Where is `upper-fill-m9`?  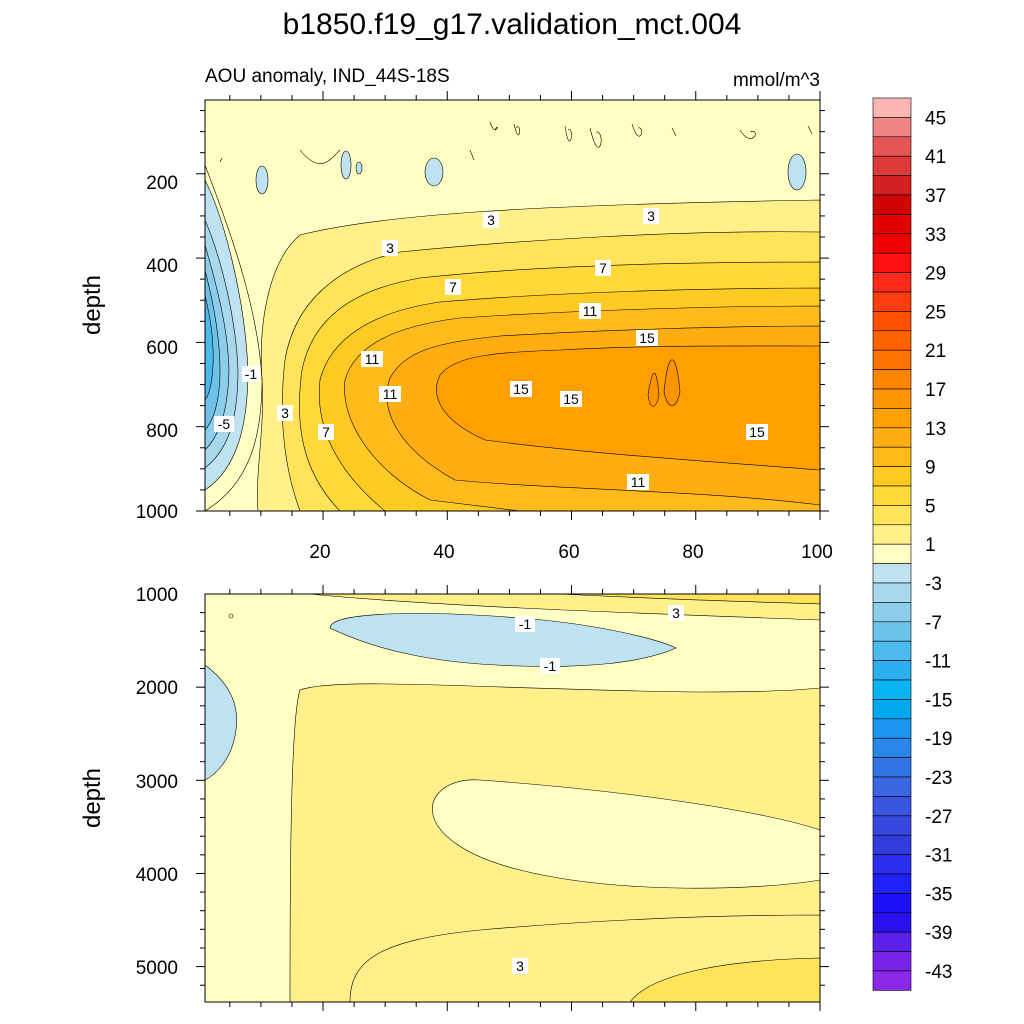
upper-fill-m9 is located at coordinates (209, 347).